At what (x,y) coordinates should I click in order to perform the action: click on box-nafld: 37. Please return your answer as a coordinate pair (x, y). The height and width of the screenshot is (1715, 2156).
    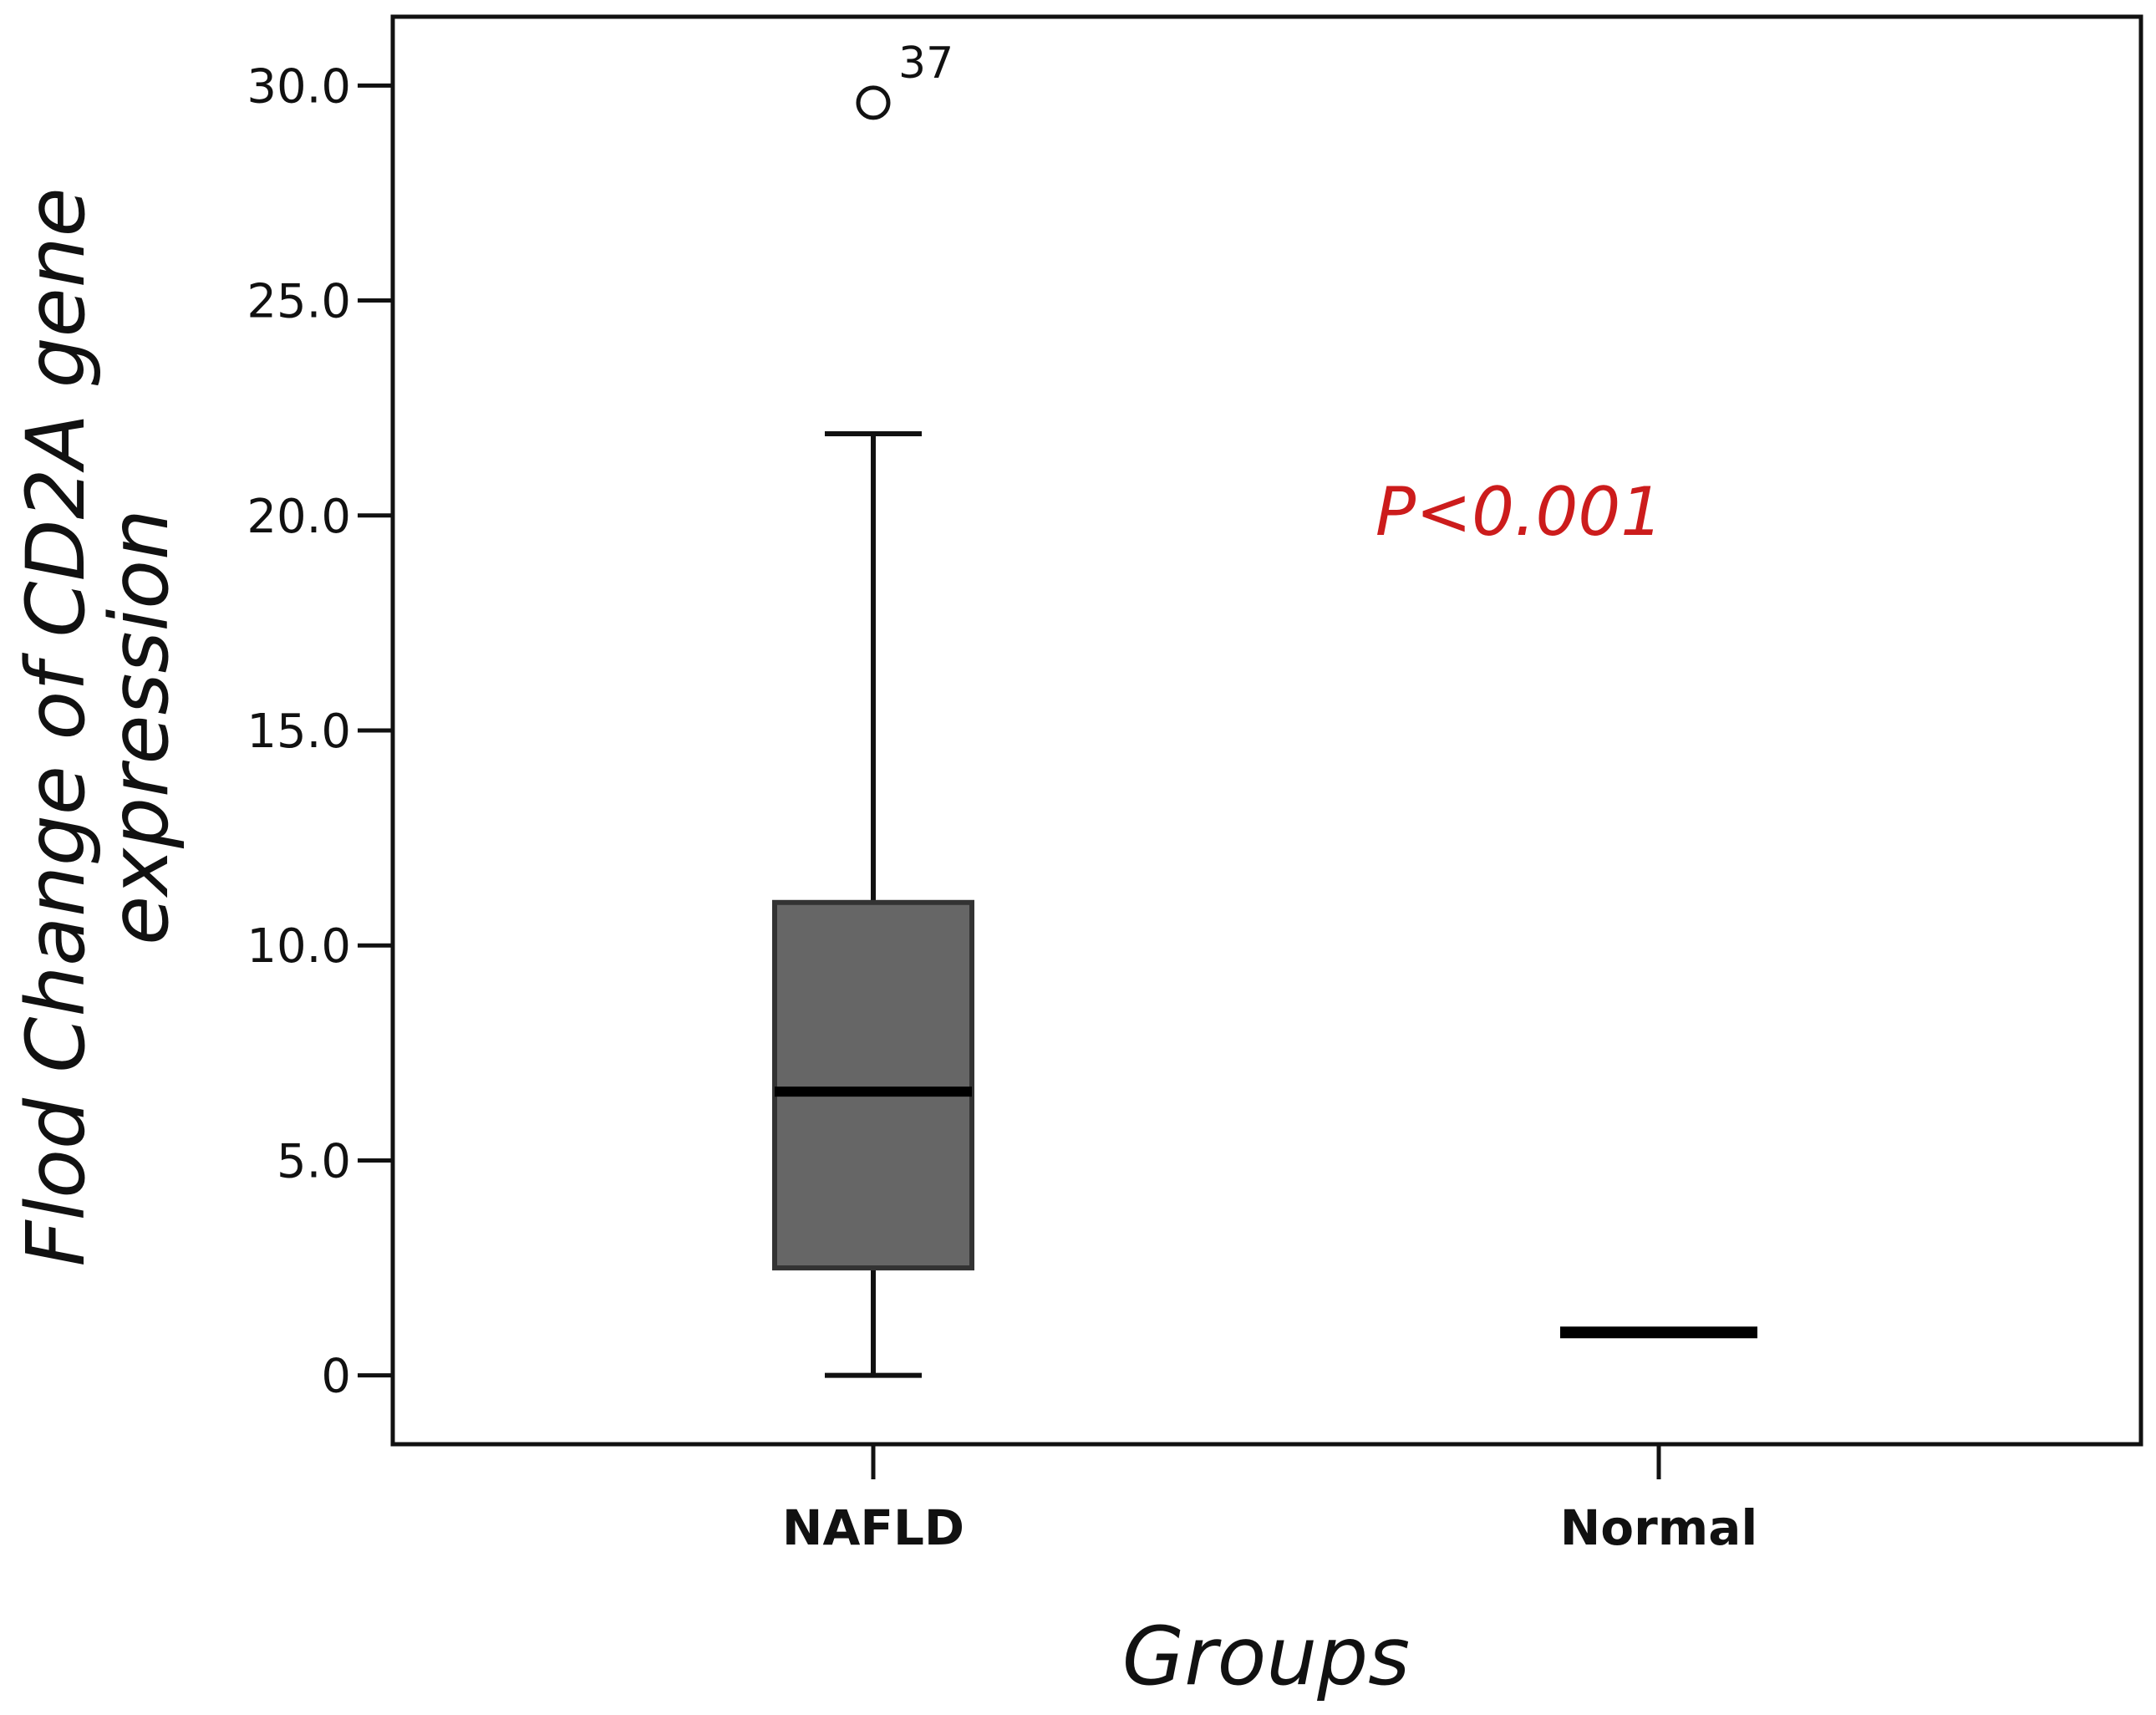
    Looking at the image, I should click on (873, 708).